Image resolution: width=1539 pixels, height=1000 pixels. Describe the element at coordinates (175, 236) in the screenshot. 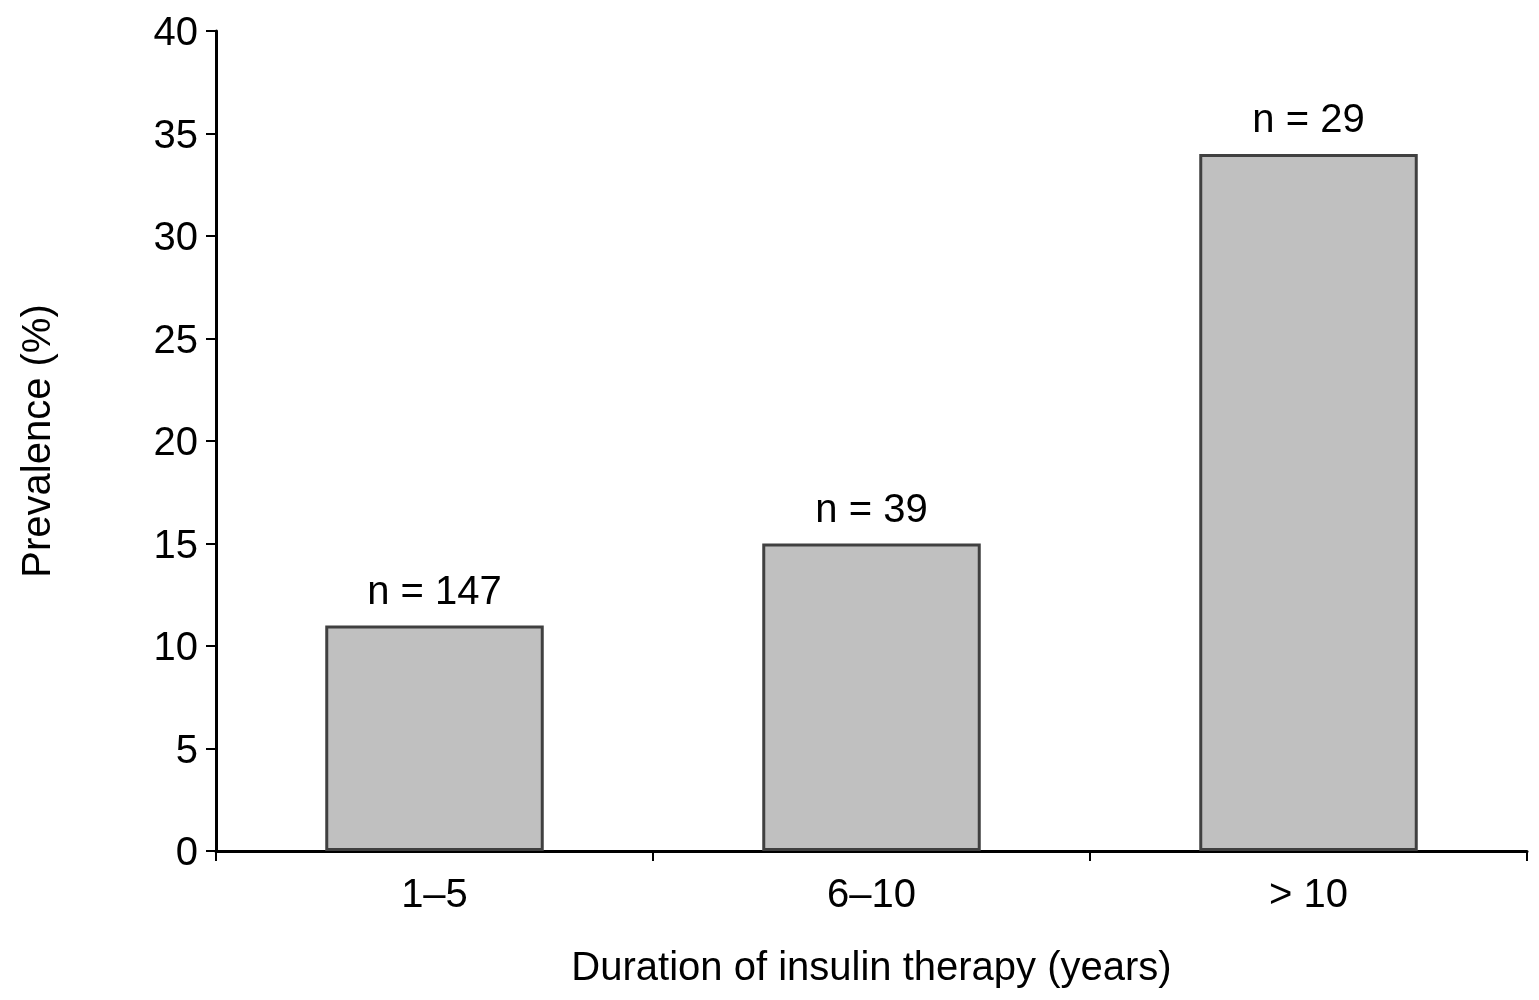

I see `y-tick-label: 30` at that location.